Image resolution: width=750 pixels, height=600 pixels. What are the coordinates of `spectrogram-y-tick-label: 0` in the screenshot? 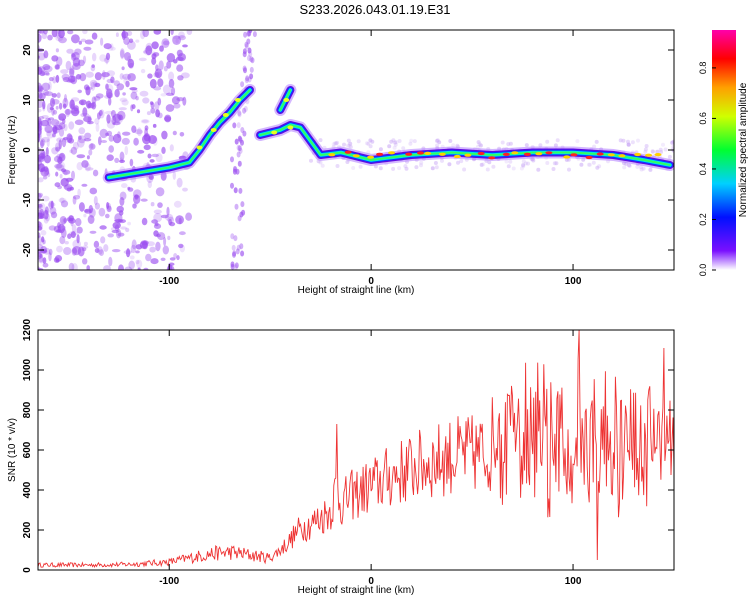 It's located at (27, 150).